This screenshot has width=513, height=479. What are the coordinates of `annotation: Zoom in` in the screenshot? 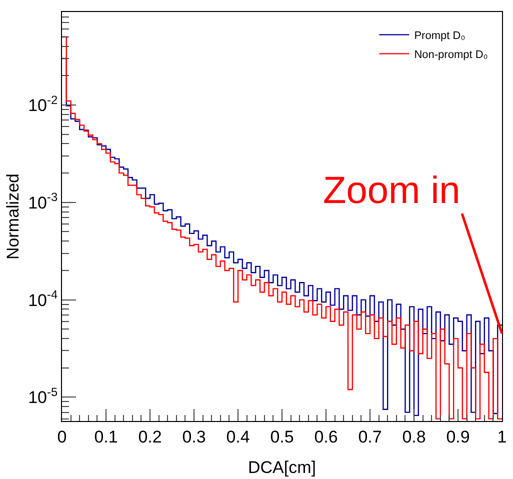 It's located at (391, 191).